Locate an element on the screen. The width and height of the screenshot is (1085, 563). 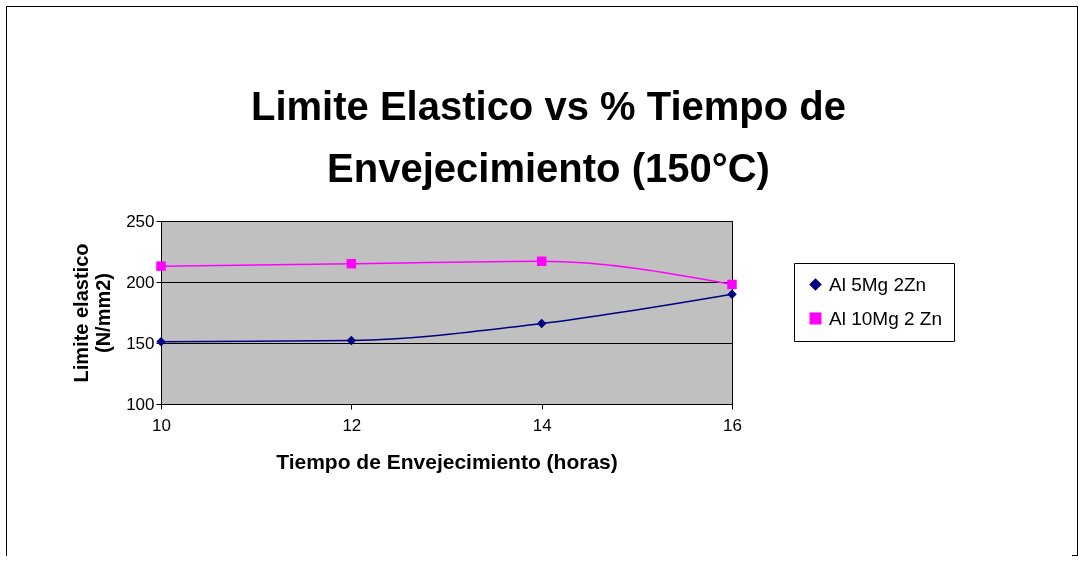
x-tick-label: 10 is located at coordinates (161, 425).